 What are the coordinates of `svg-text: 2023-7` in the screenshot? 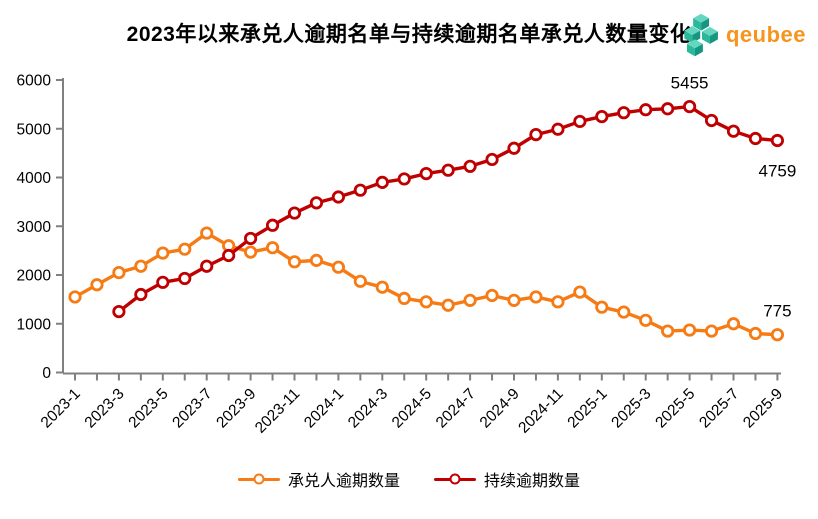 It's located at (192, 408).